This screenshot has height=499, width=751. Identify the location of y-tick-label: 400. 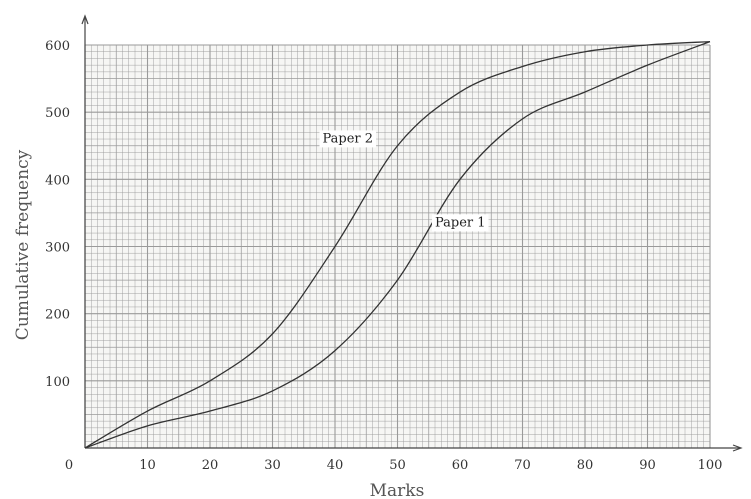
(57, 180).